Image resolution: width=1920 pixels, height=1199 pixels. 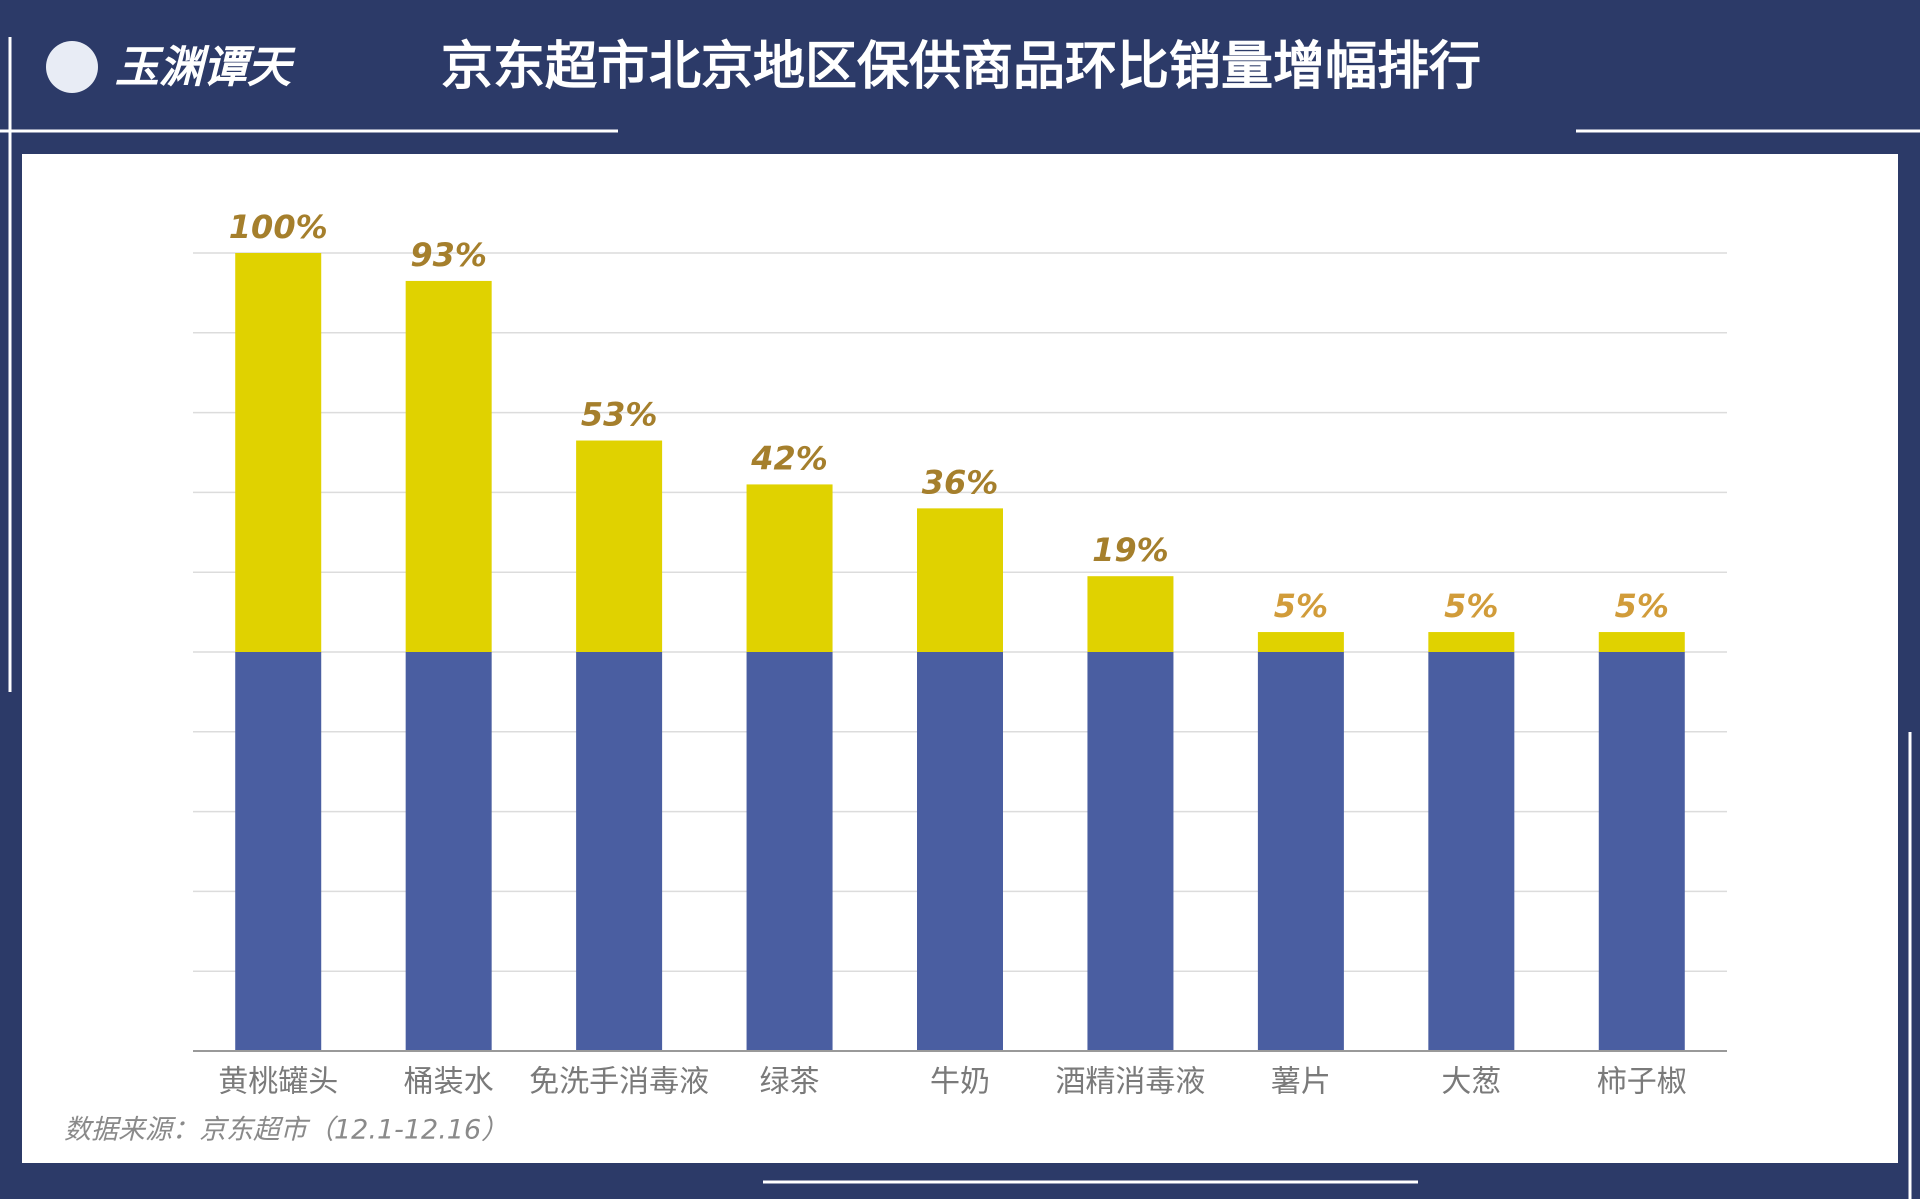 What do you see at coordinates (790, 1082) in the screenshot?
I see `x-tick-label: 绿茶` at bounding box center [790, 1082].